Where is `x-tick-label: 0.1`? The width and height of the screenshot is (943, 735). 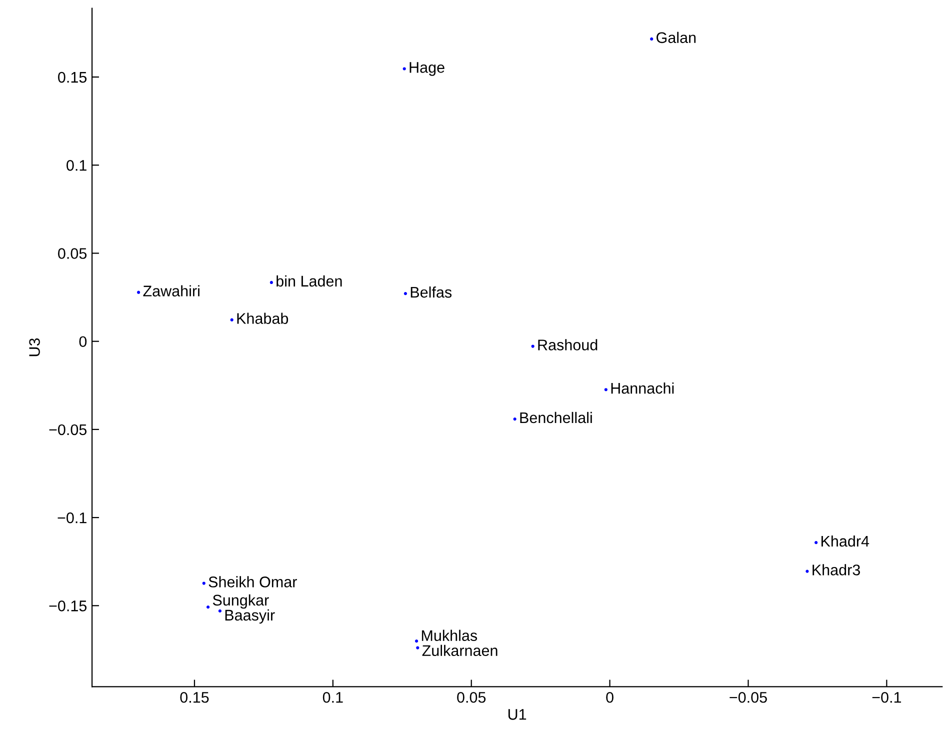 x-tick-label: 0.1 is located at coordinates (332, 697).